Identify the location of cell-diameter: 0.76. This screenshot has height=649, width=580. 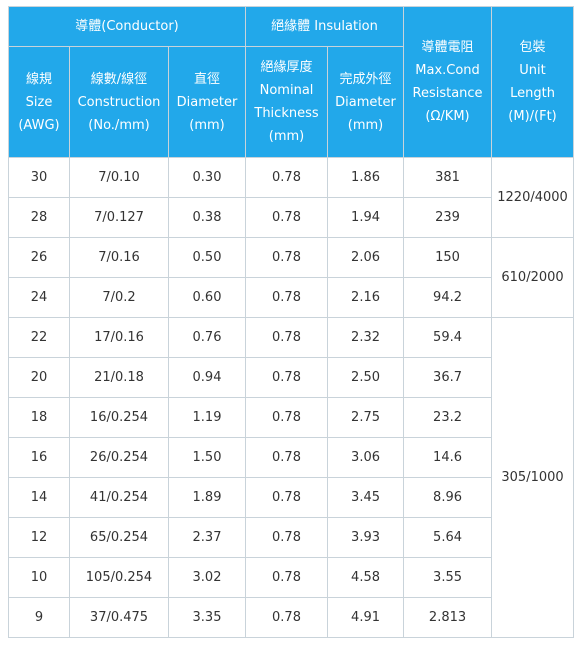
(207, 337).